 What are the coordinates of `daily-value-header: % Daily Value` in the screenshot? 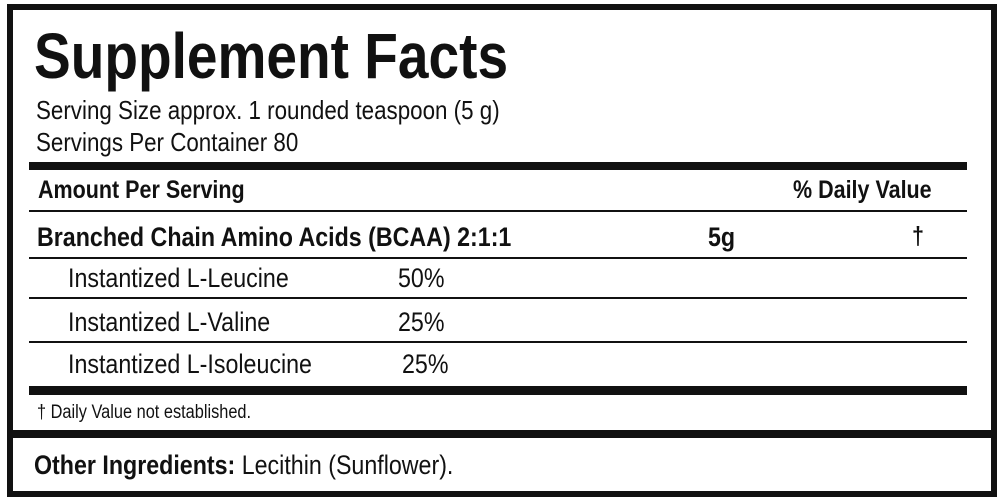 It's located at (862, 190).